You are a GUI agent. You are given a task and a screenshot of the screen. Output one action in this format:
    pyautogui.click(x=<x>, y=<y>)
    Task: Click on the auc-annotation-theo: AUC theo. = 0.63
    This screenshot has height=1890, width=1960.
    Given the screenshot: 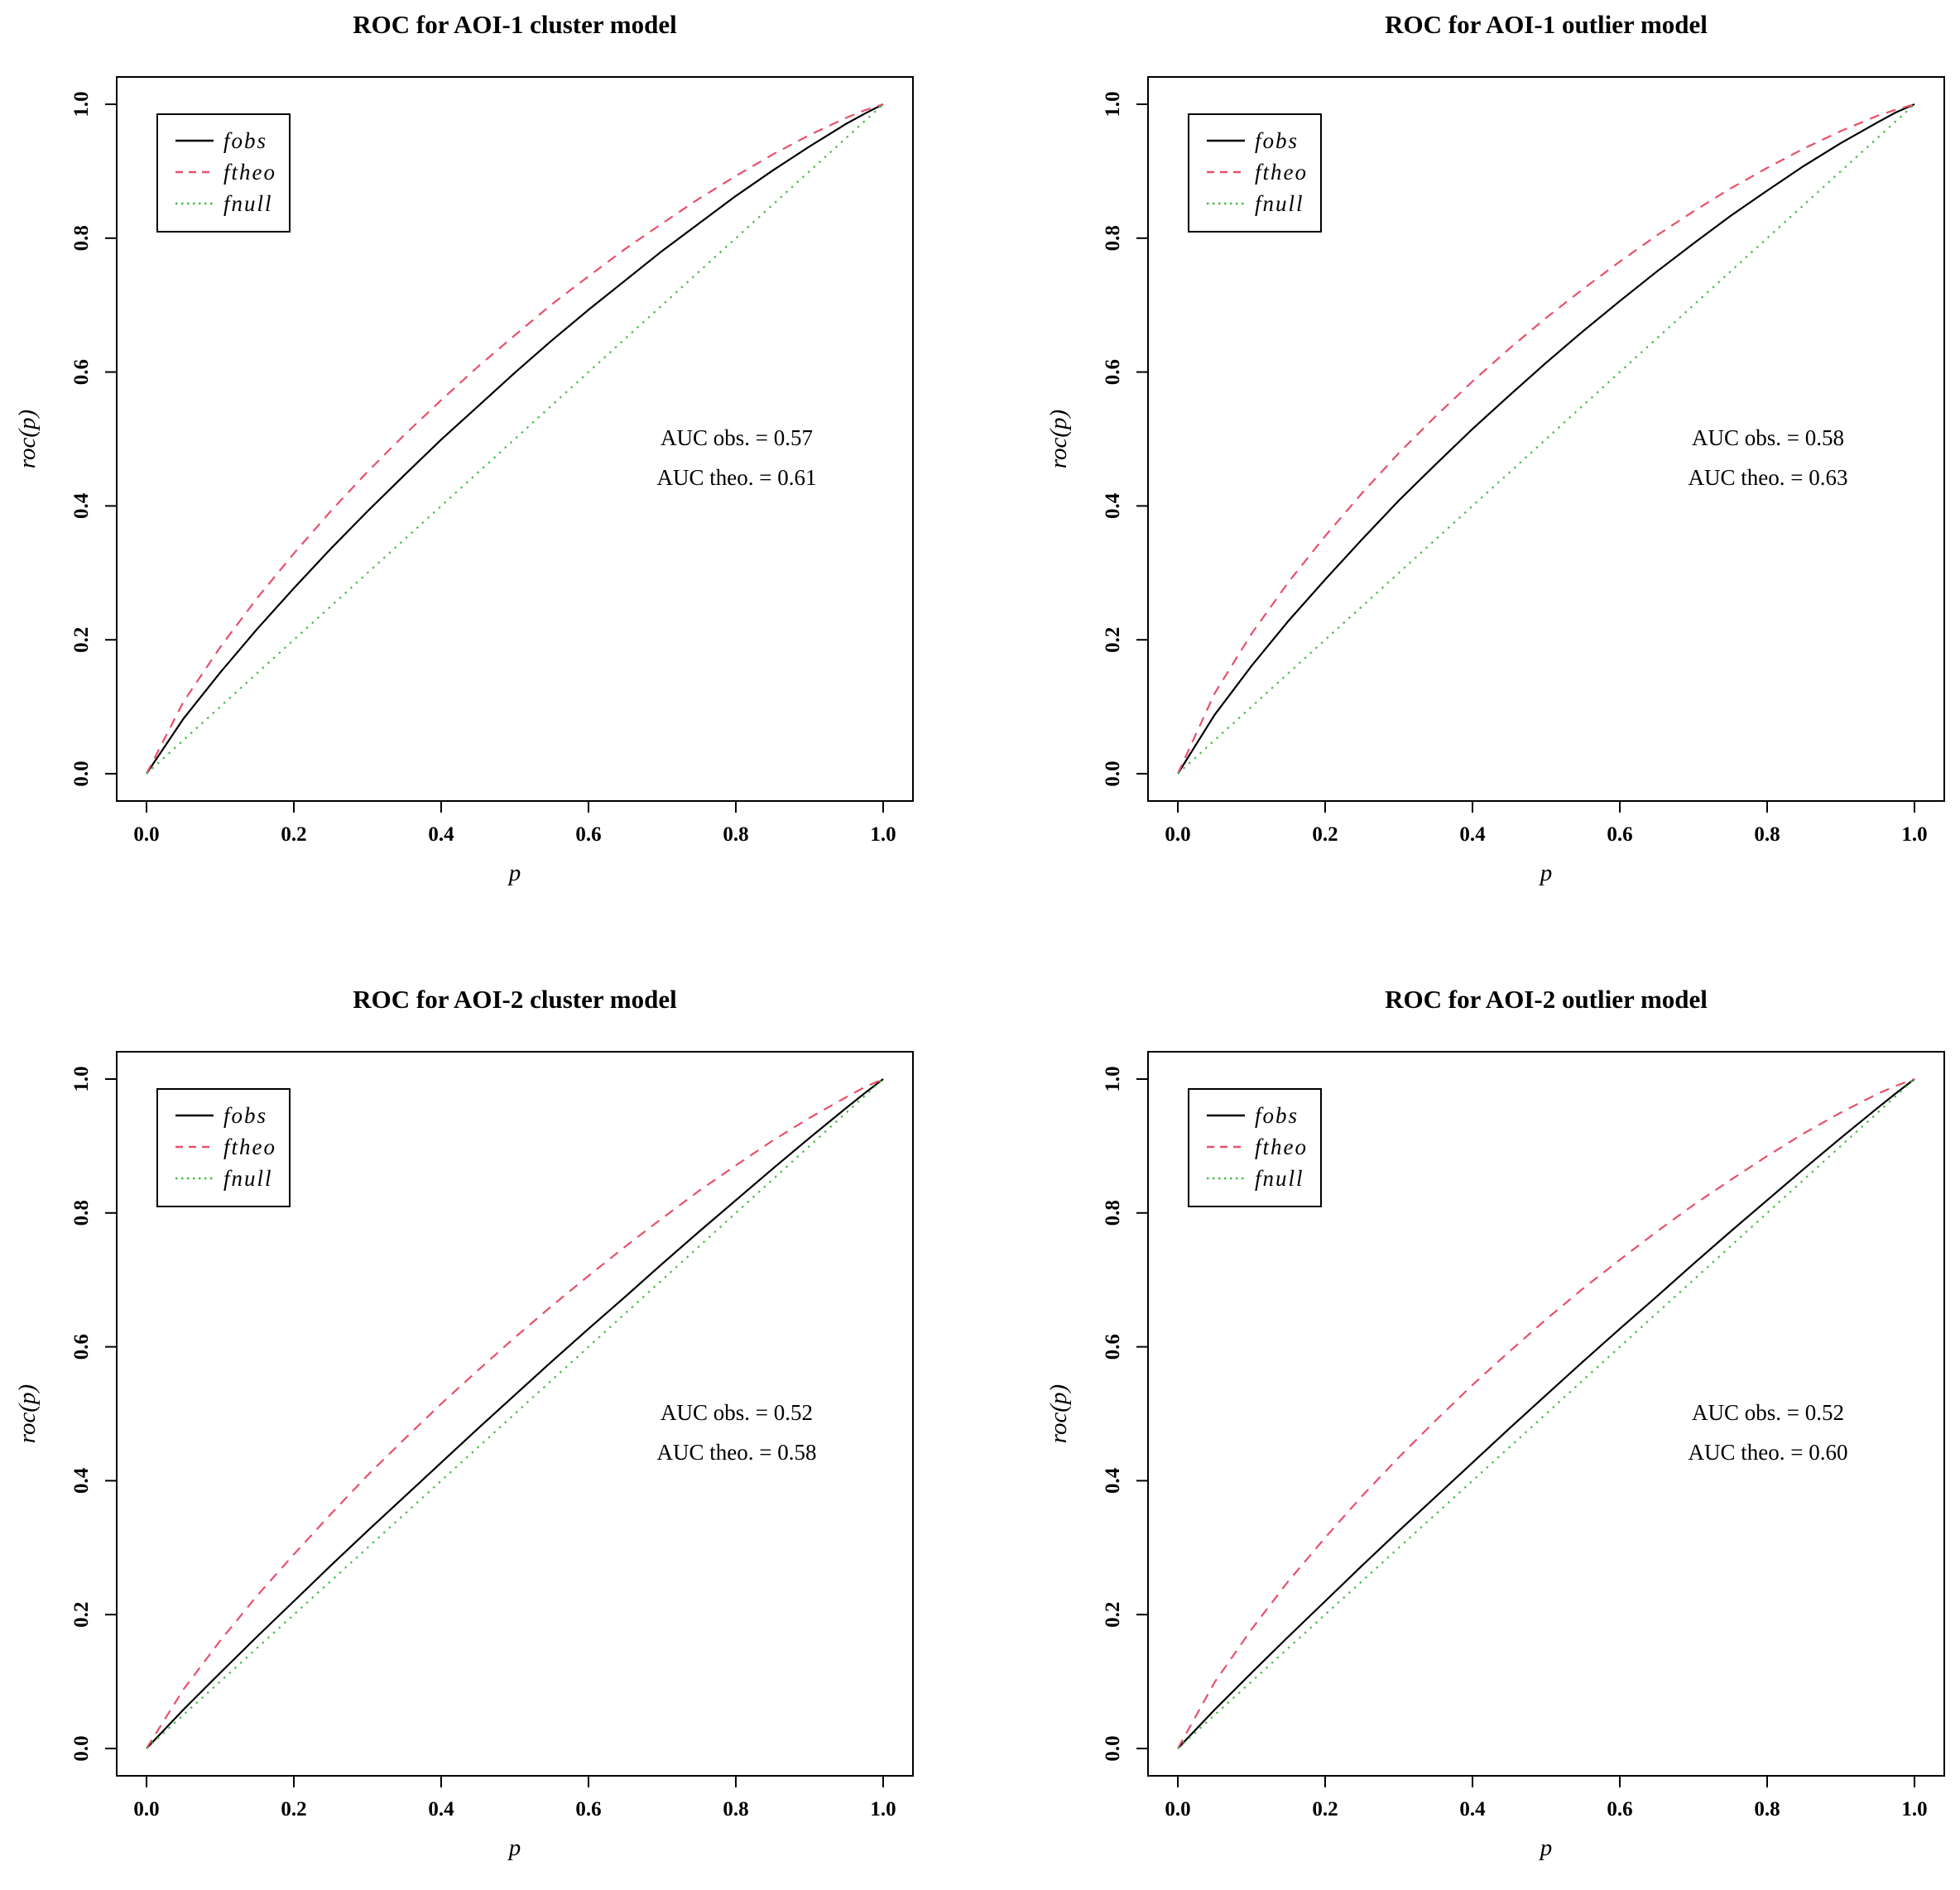 What is the action you would take?
    pyautogui.click(x=1769, y=477)
    